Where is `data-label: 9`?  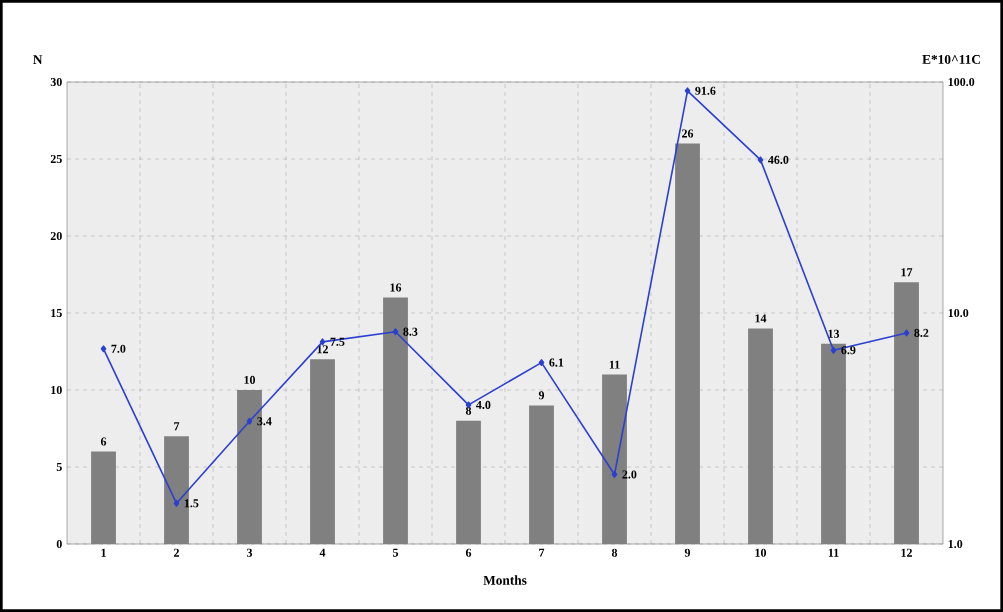 data-label: 9 is located at coordinates (541, 395).